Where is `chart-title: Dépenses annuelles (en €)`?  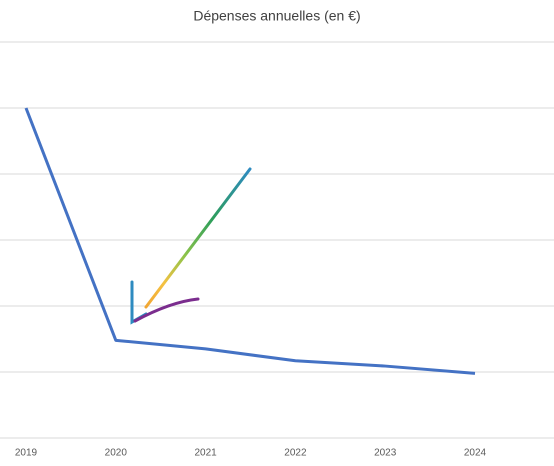 chart-title: Dépenses annuelles (en €) is located at coordinates (276, 16).